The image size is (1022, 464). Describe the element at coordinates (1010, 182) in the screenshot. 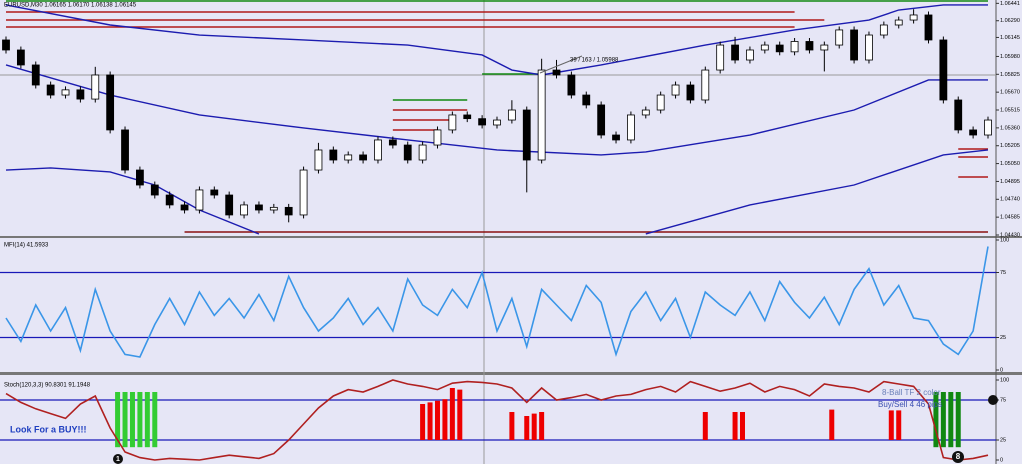

I see `y-tick-label: 1.04895` at that location.